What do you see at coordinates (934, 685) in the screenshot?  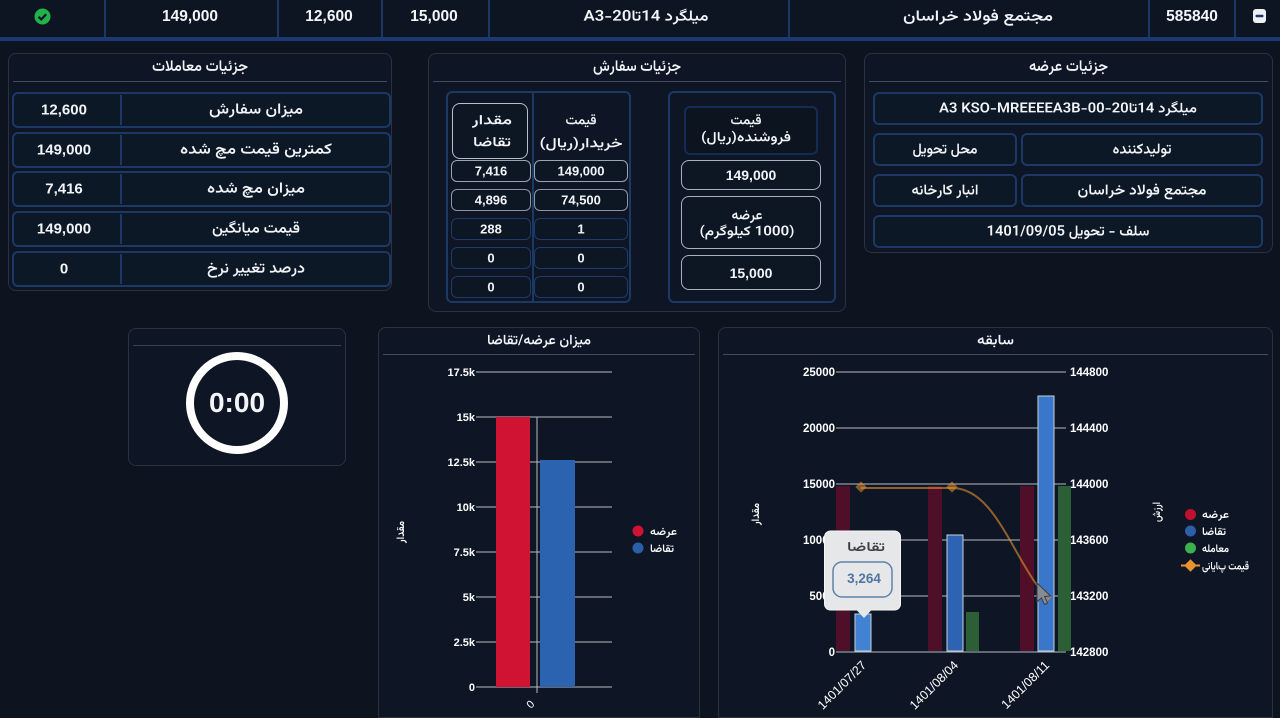 I see `svg-text: 1401/08/04` at bounding box center [934, 685].